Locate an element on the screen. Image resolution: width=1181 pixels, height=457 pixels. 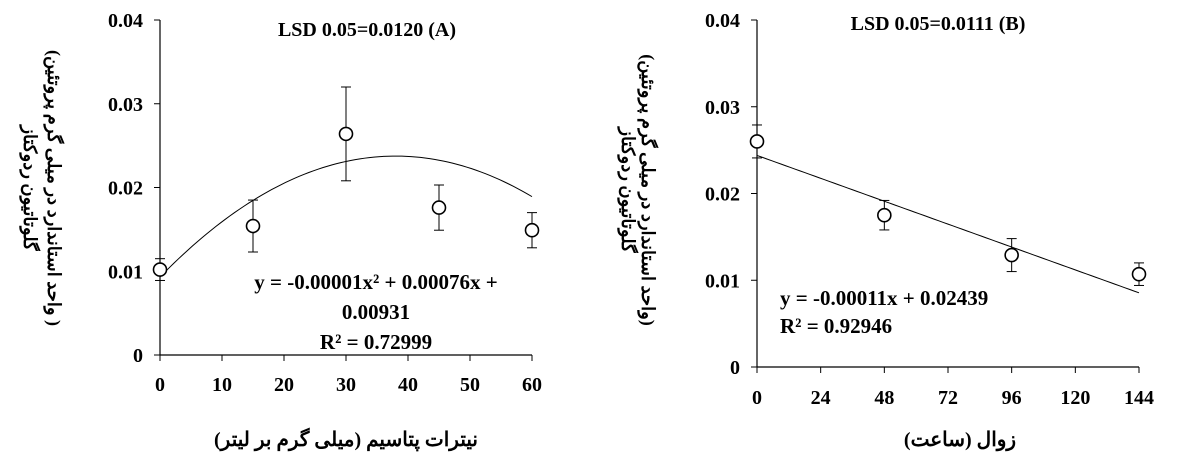
chart-title: LSD 0.05=0.0120 (A) is located at coordinates (367, 30).